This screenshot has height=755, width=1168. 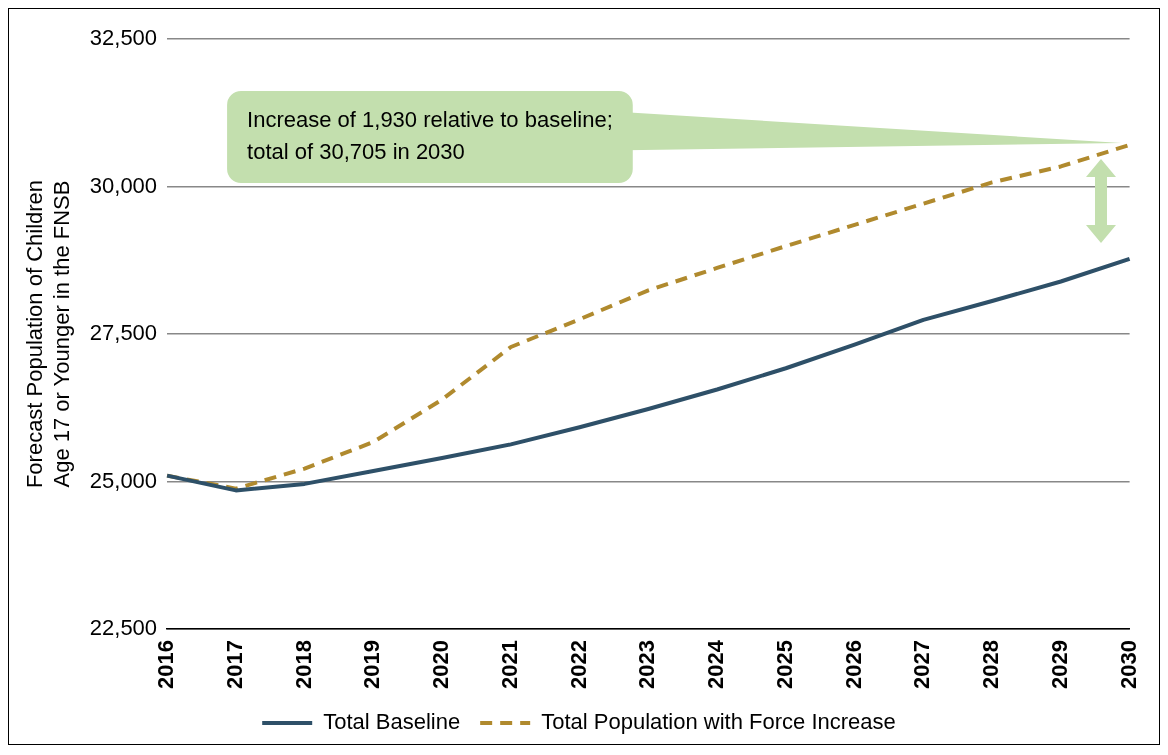 I want to click on x-tick-label: 2027, so click(x=922, y=665).